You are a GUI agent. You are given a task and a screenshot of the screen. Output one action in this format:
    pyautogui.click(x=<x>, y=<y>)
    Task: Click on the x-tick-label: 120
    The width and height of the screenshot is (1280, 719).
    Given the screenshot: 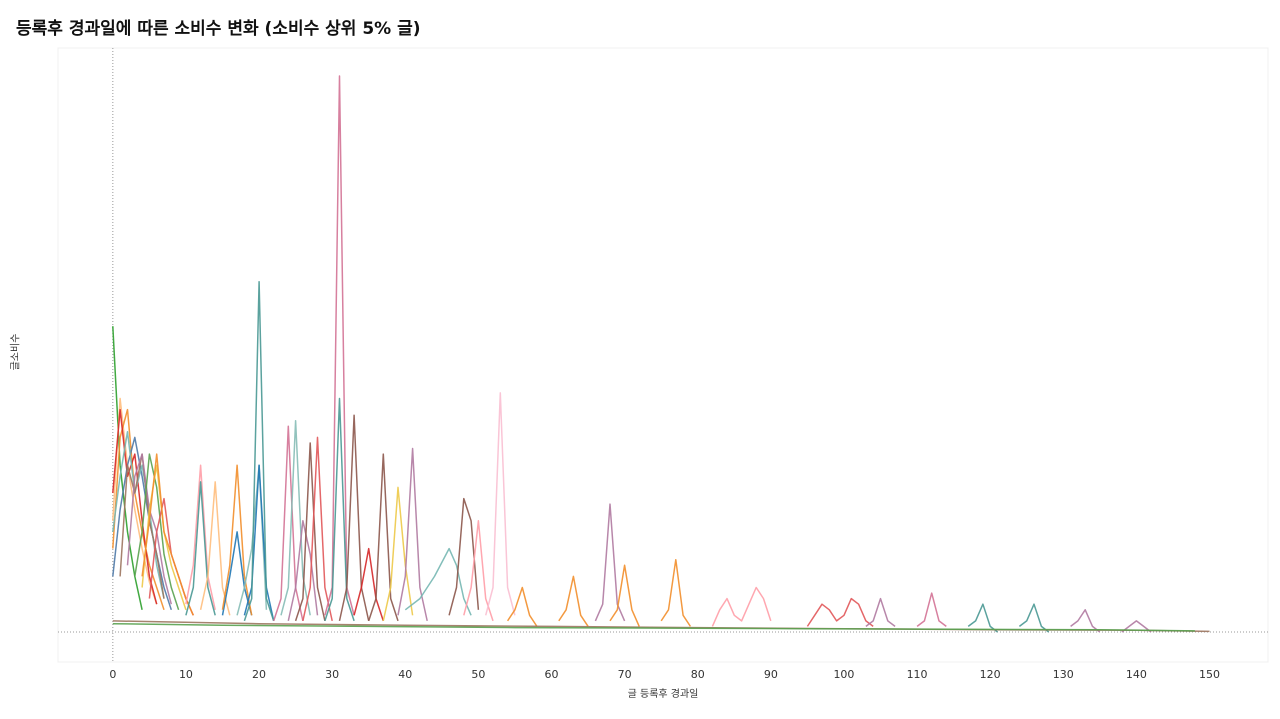 What is the action you would take?
    pyautogui.click(x=990, y=674)
    